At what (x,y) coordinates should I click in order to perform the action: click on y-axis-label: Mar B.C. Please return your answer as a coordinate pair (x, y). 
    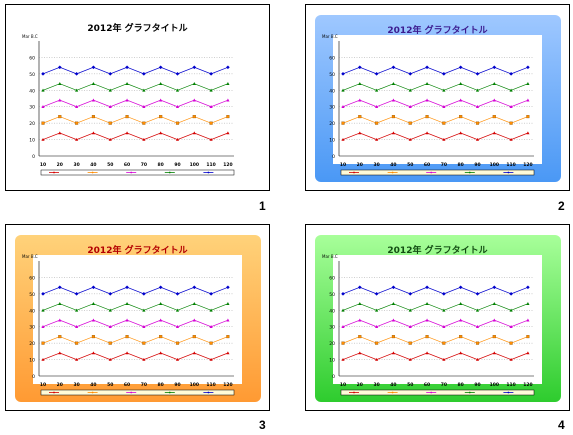
    Looking at the image, I should click on (30, 36).